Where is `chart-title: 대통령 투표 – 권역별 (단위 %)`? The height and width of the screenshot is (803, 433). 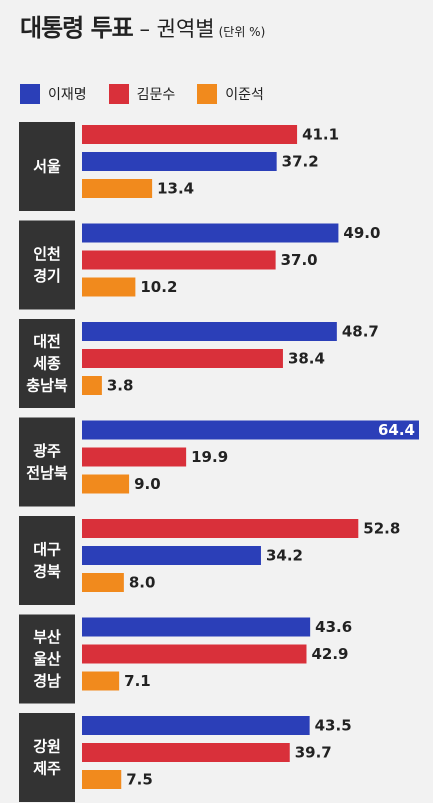
chart-title: 대통령 투표 – 권역별 (단위 %) is located at coordinates (142, 25).